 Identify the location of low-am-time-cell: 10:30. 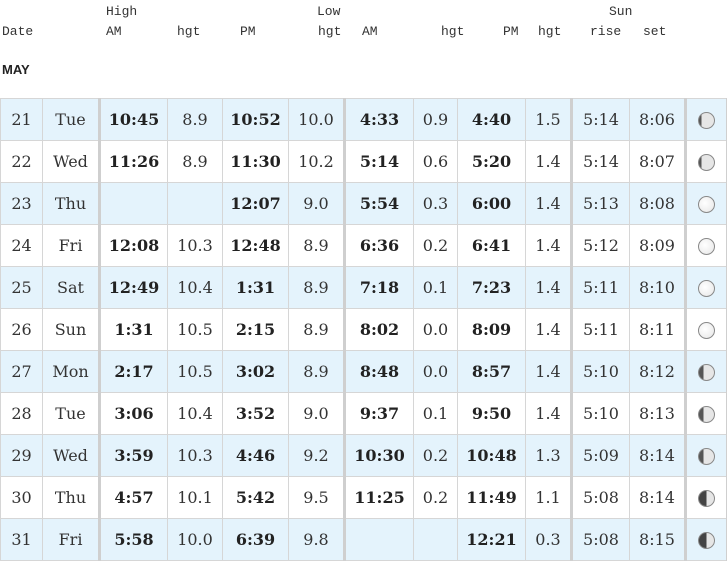
(378, 455).